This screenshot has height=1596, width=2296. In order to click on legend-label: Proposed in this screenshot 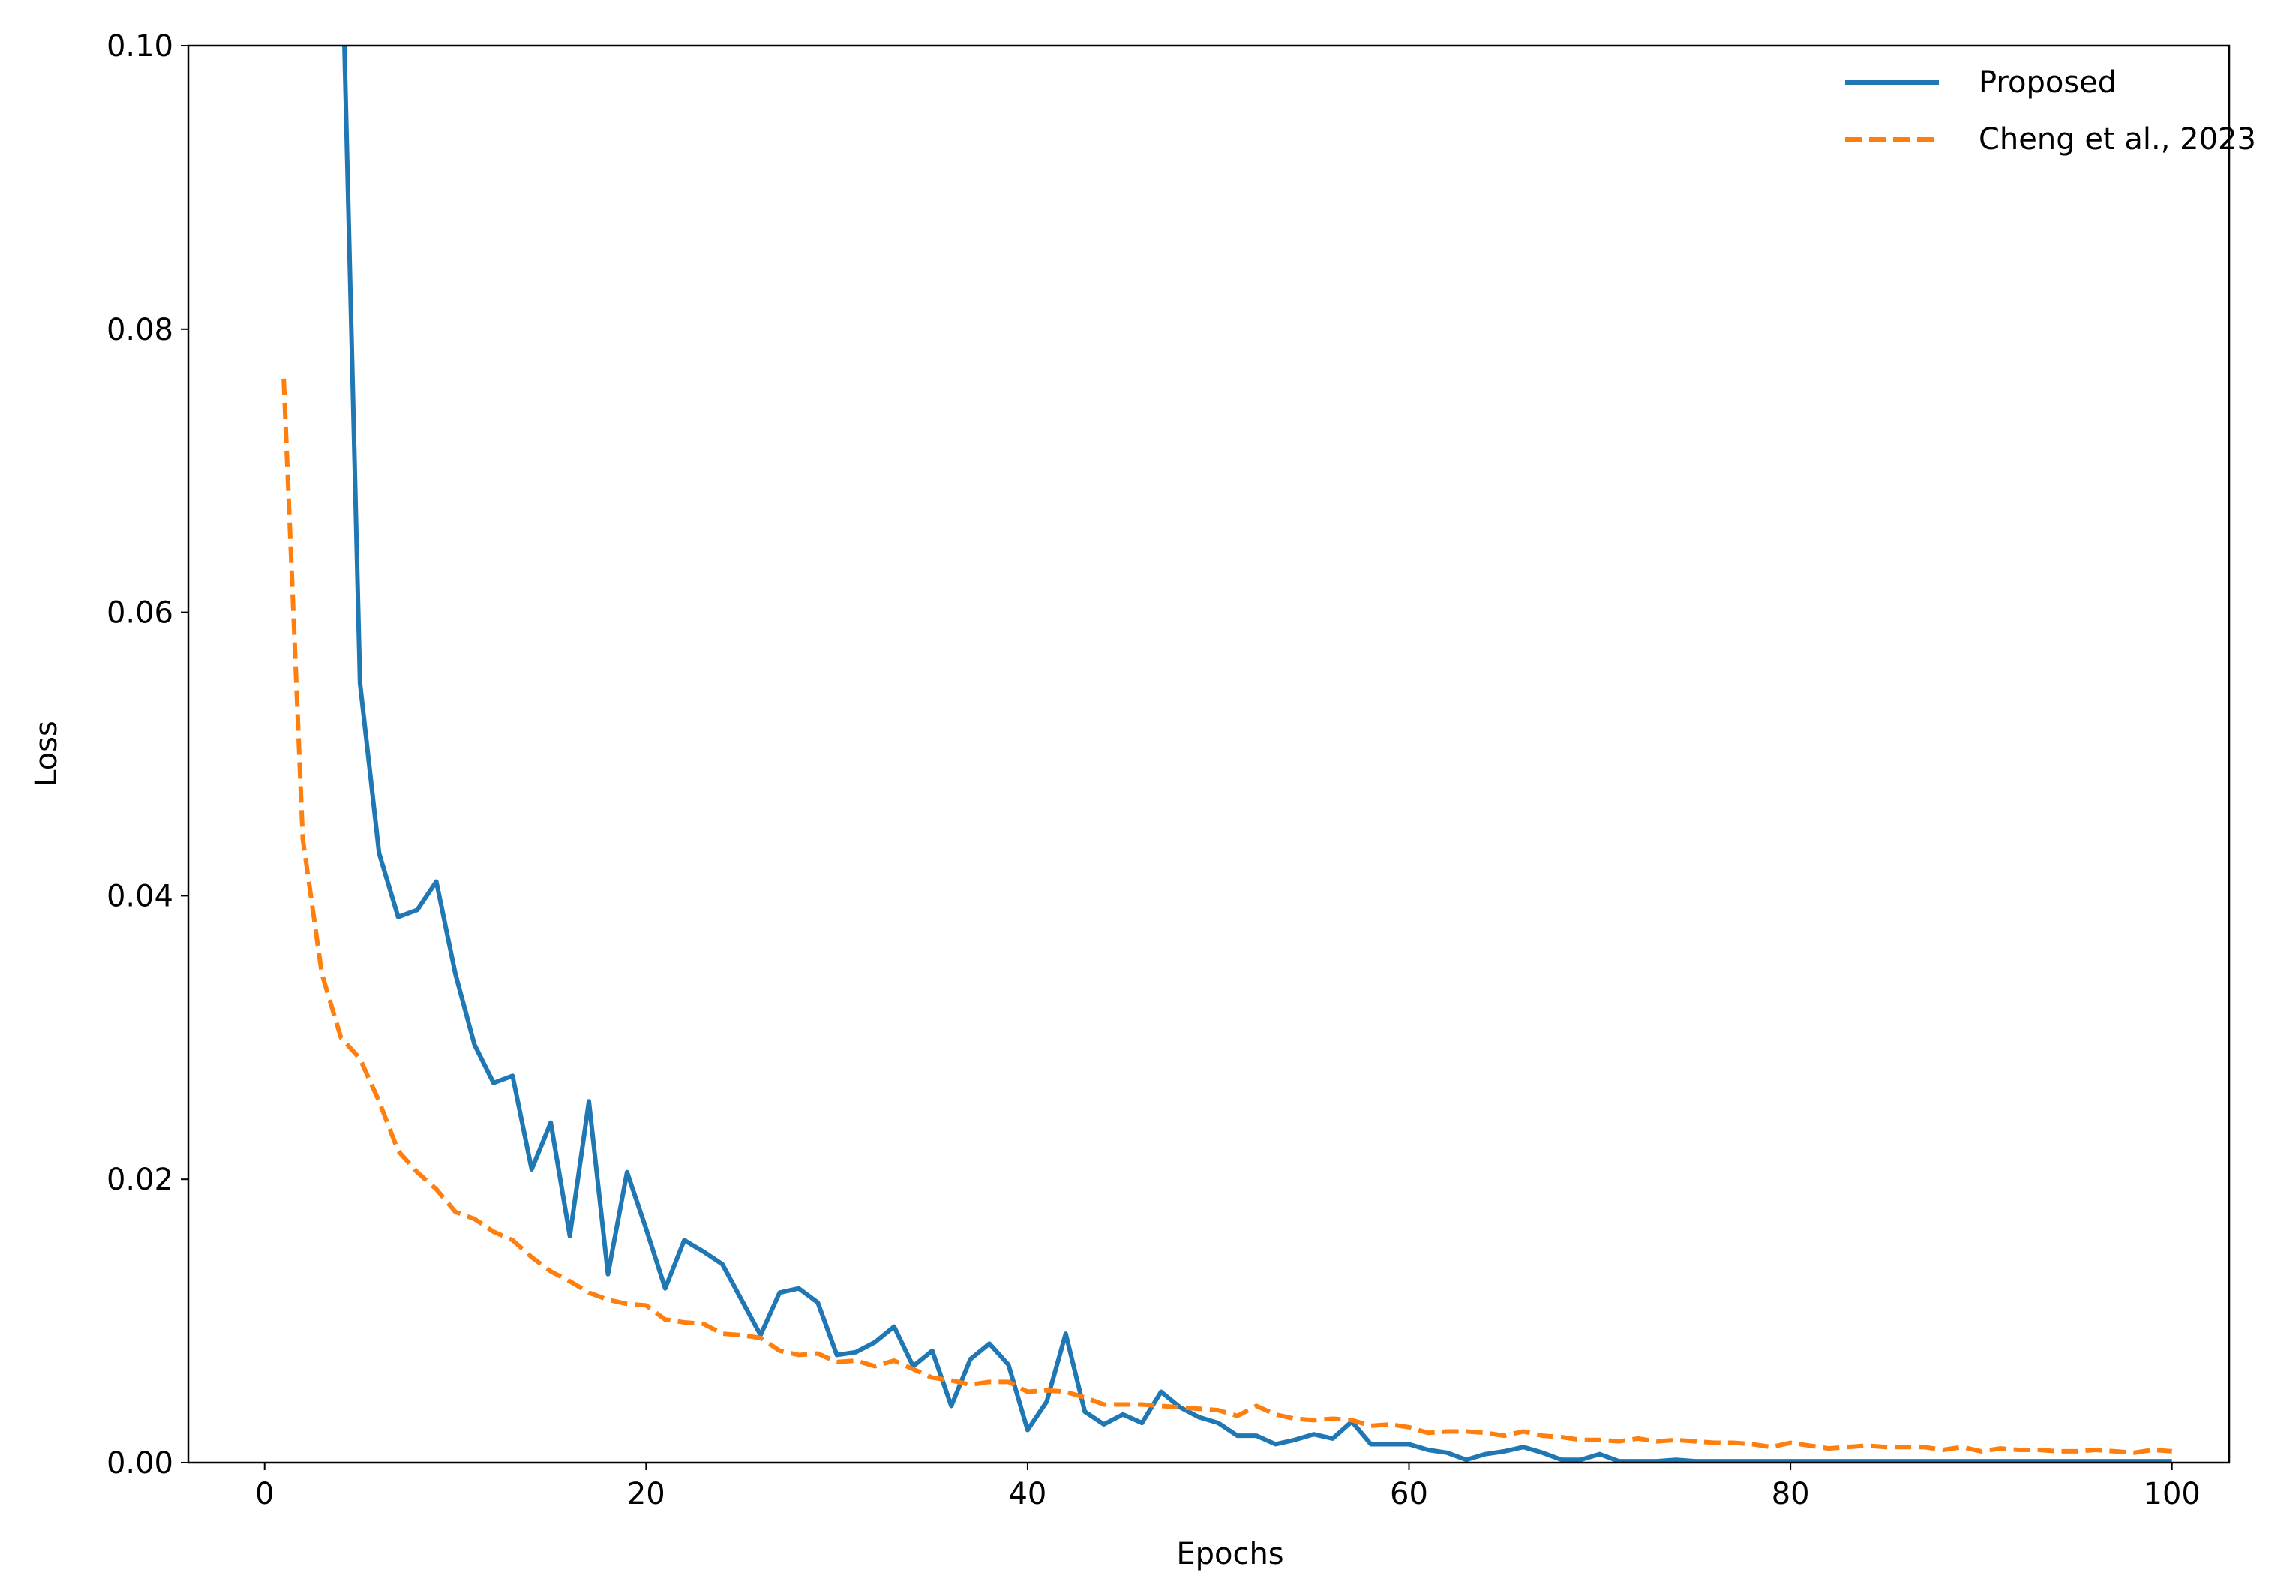, I will do `click(2048, 82)`.